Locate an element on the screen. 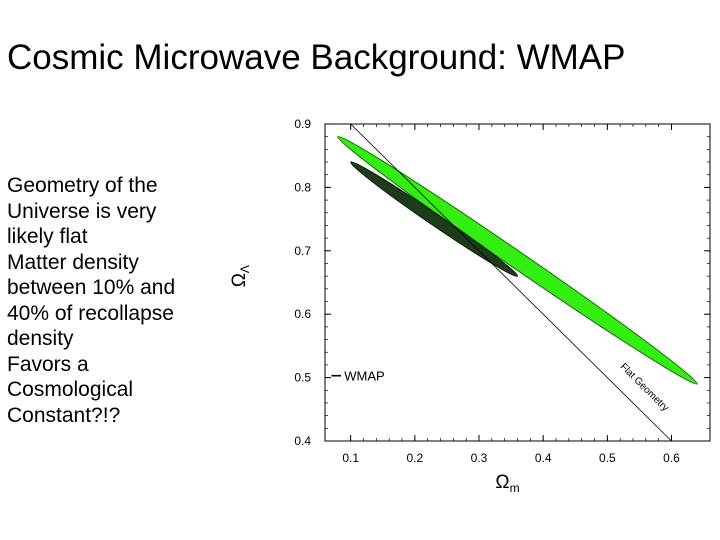  y-tick-label: 0.7 is located at coordinates (302, 251).